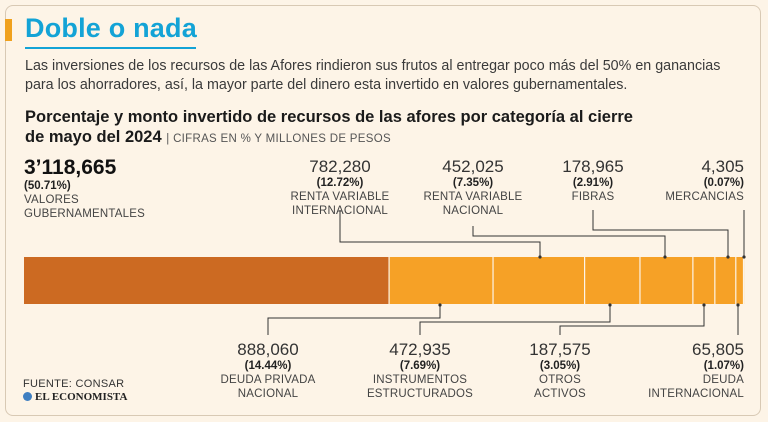 The image size is (768, 422). What do you see at coordinates (593, 197) in the screenshot?
I see `segment-category: FIBRAS` at bounding box center [593, 197].